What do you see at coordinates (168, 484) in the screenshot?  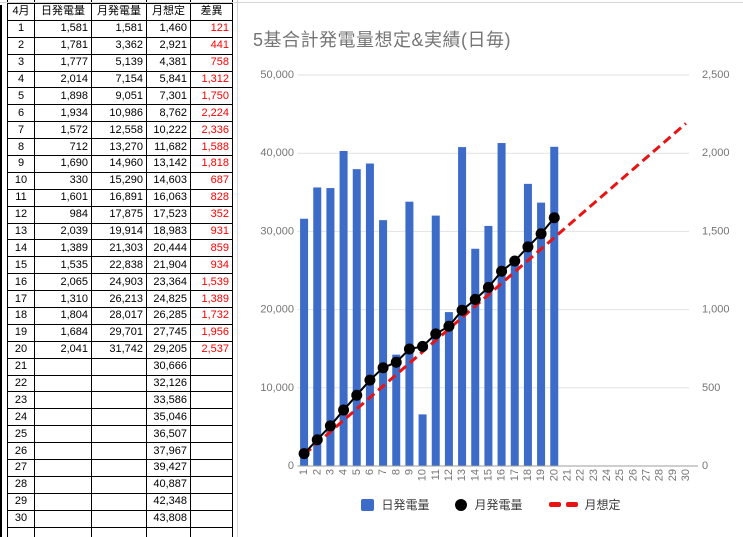 I see `expected-value-cell: 40,887` at bounding box center [168, 484].